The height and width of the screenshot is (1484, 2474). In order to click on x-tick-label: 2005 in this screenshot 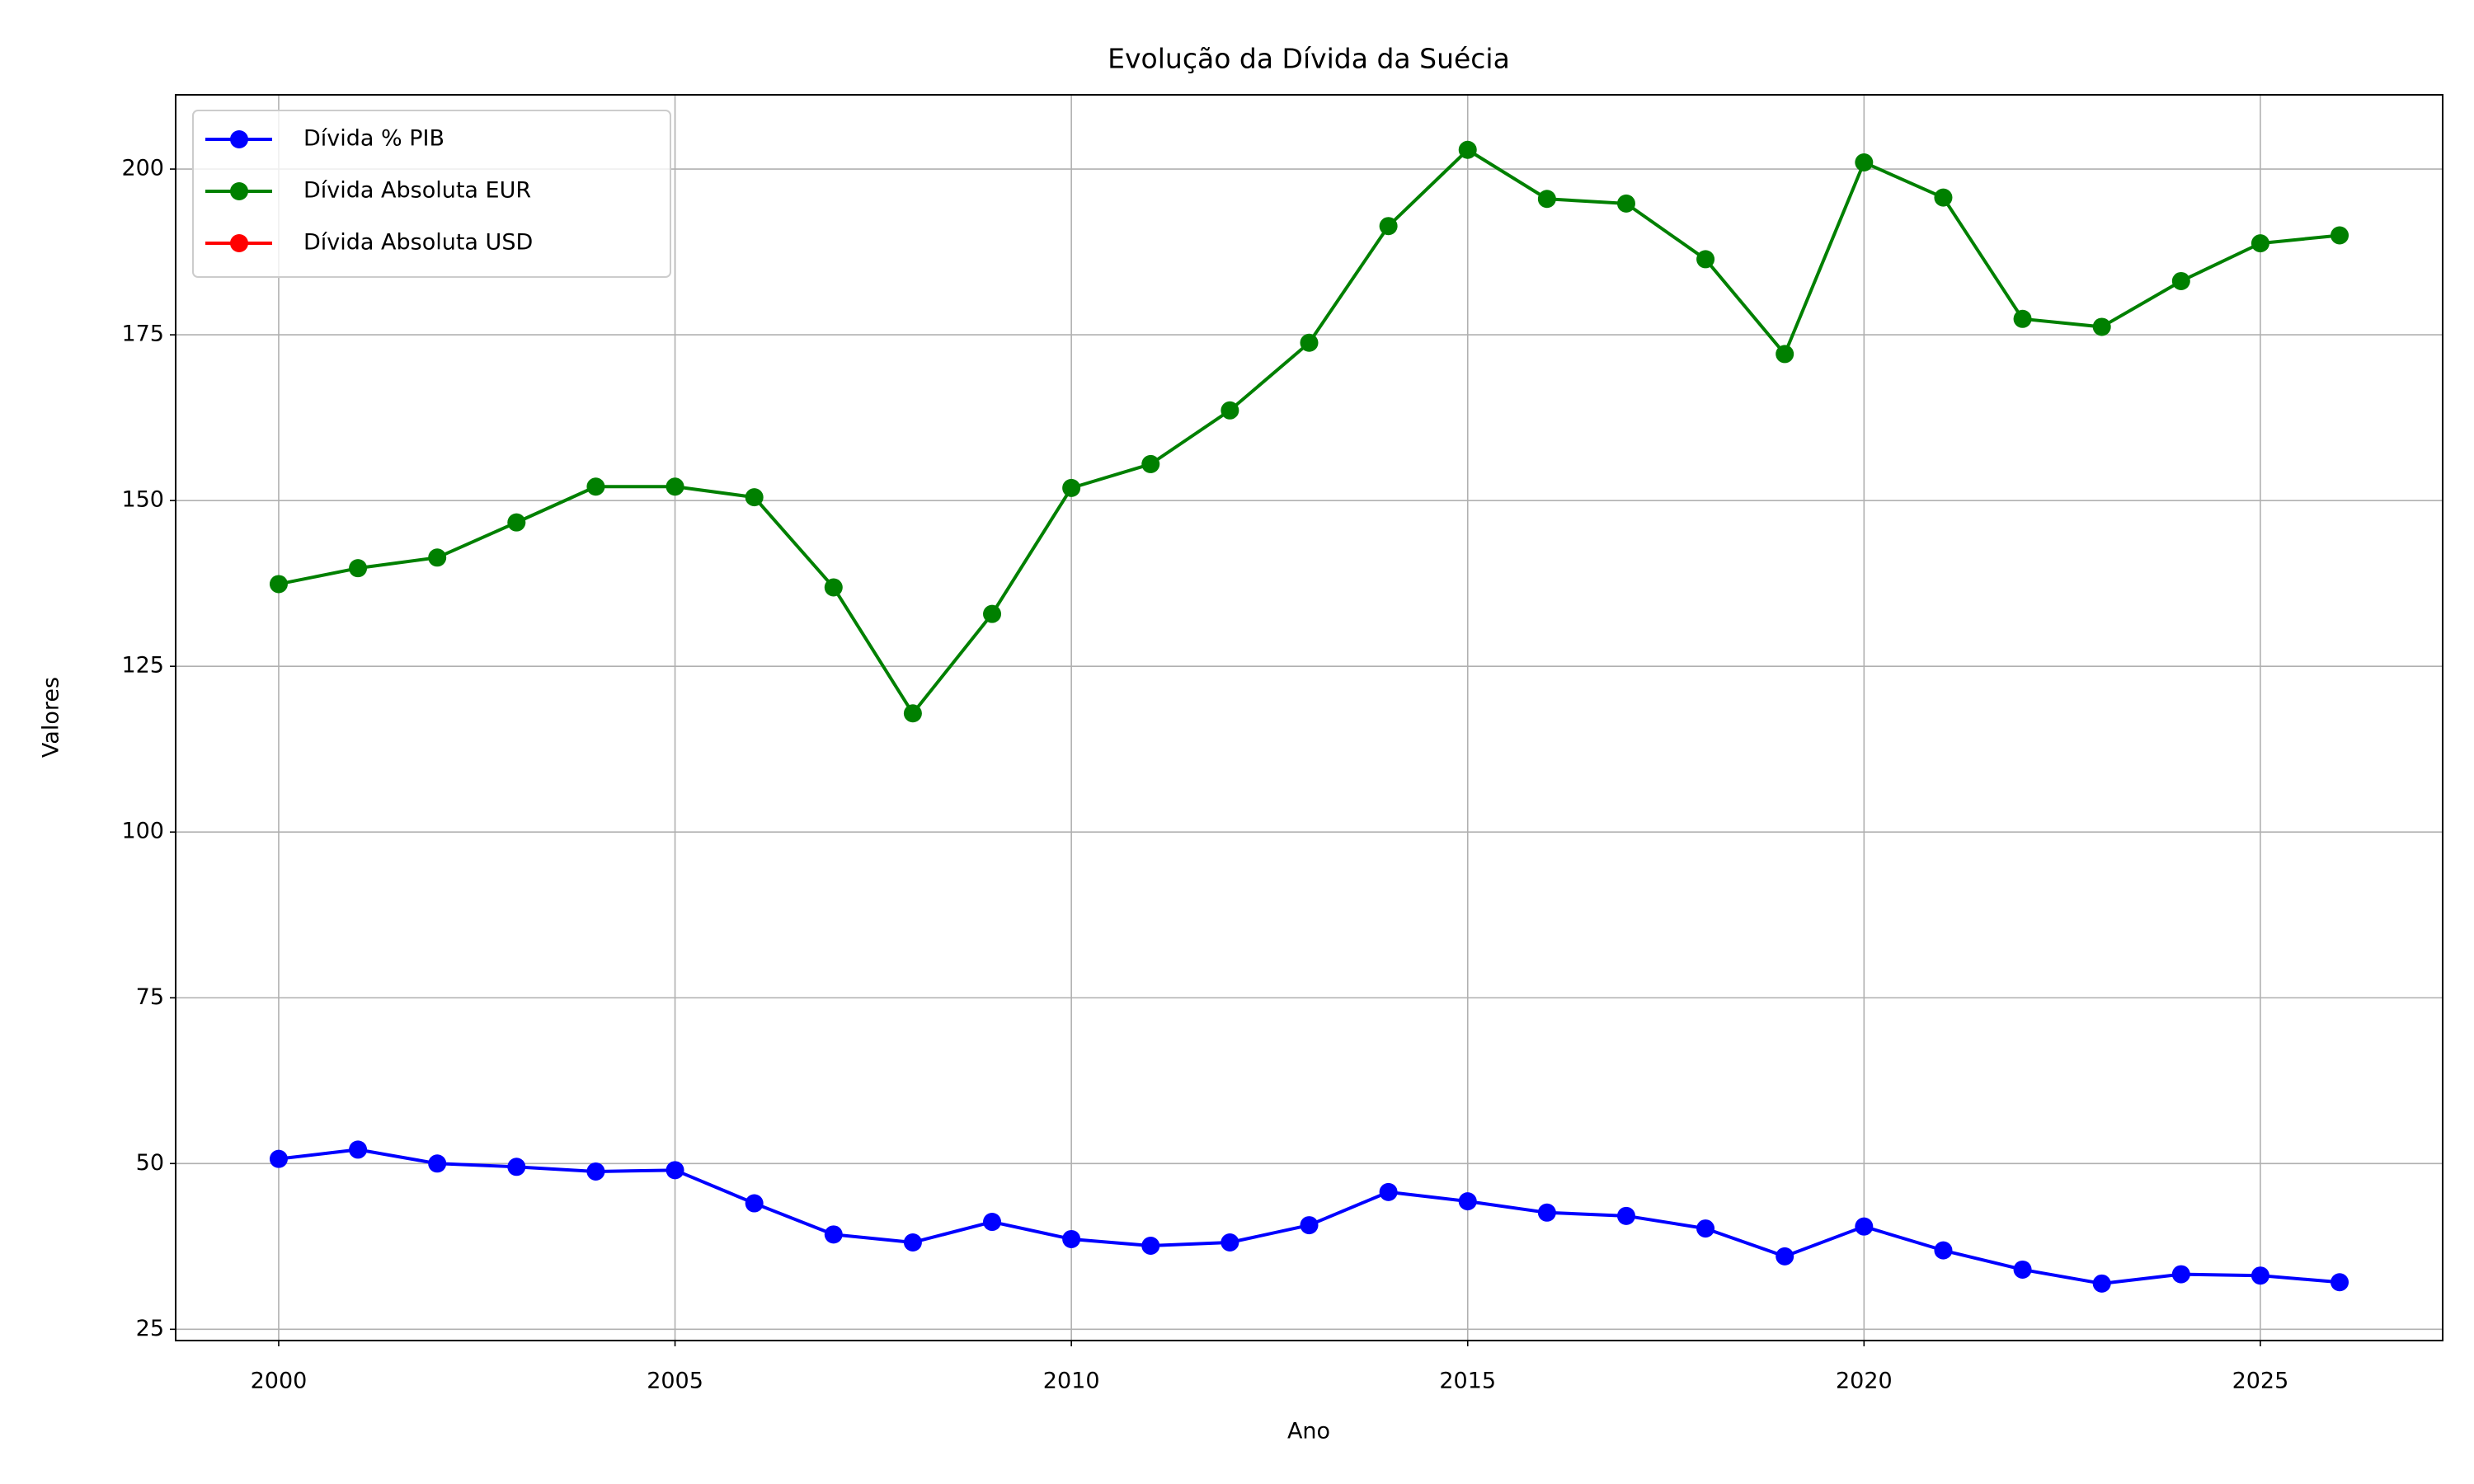, I will do `click(675, 1381)`.